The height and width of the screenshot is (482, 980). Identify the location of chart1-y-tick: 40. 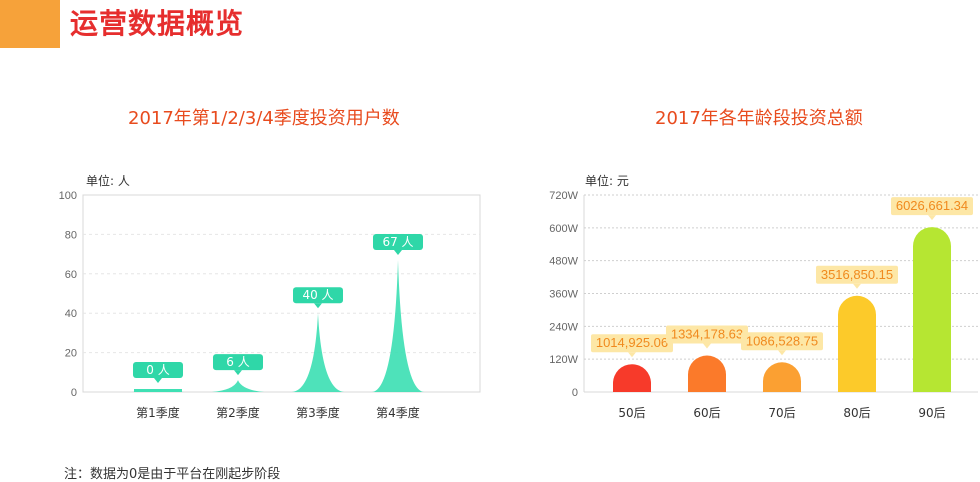
(71, 314).